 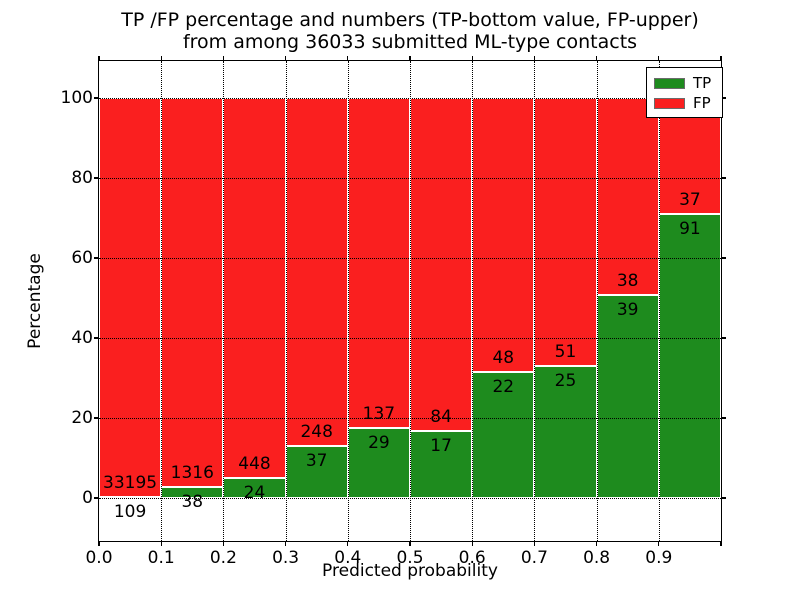 I want to click on legend-swatch-tp, so click(x=669, y=83).